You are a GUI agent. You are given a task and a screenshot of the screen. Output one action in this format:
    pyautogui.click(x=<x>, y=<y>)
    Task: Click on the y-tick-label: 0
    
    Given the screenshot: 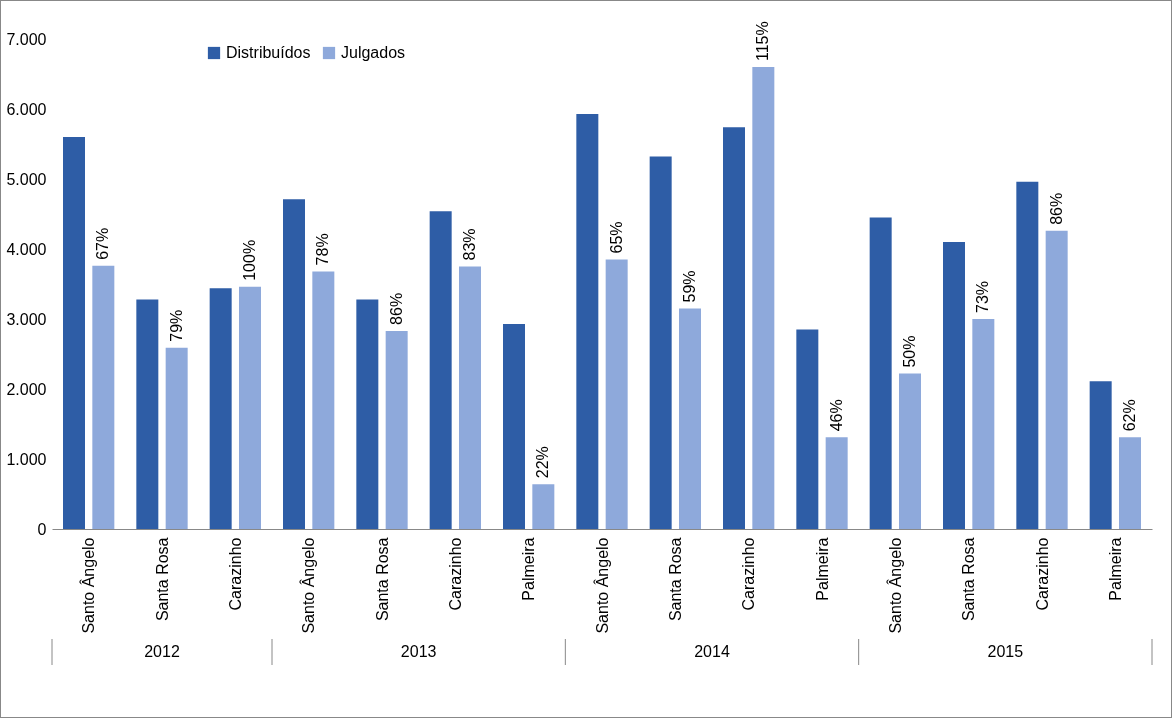 What is the action you would take?
    pyautogui.click(x=42, y=529)
    